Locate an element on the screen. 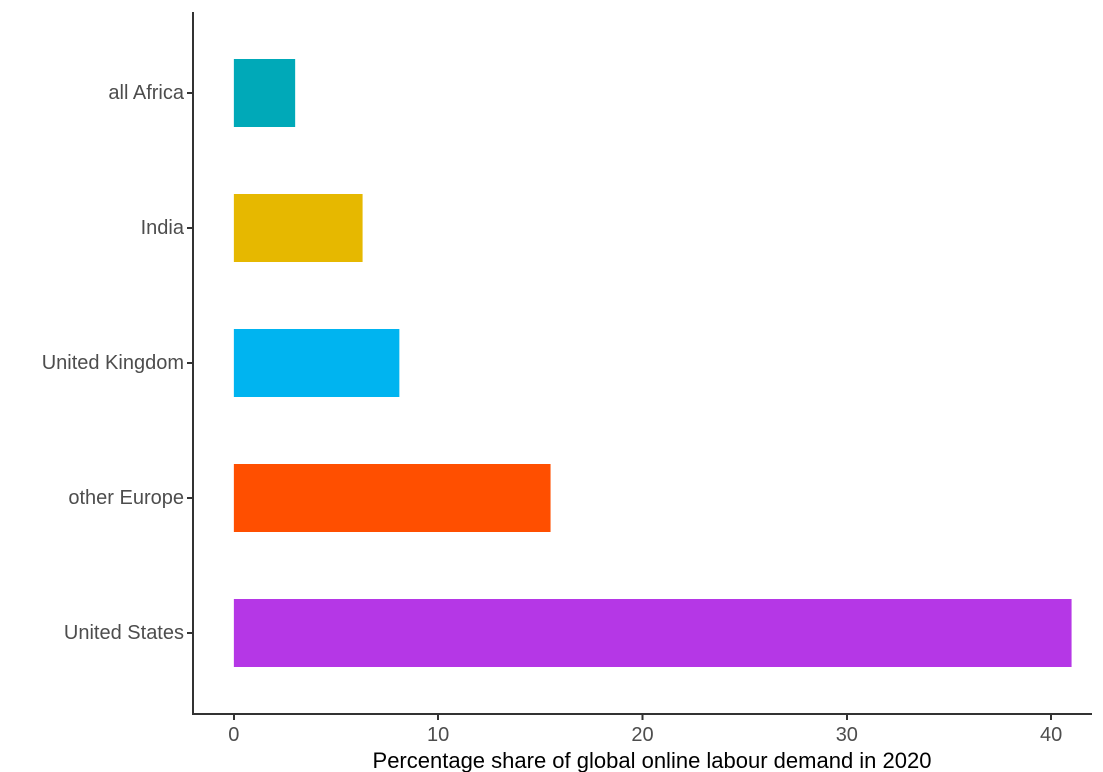  x-ticks-group: 0 10 20 30 40 is located at coordinates (645, 730).